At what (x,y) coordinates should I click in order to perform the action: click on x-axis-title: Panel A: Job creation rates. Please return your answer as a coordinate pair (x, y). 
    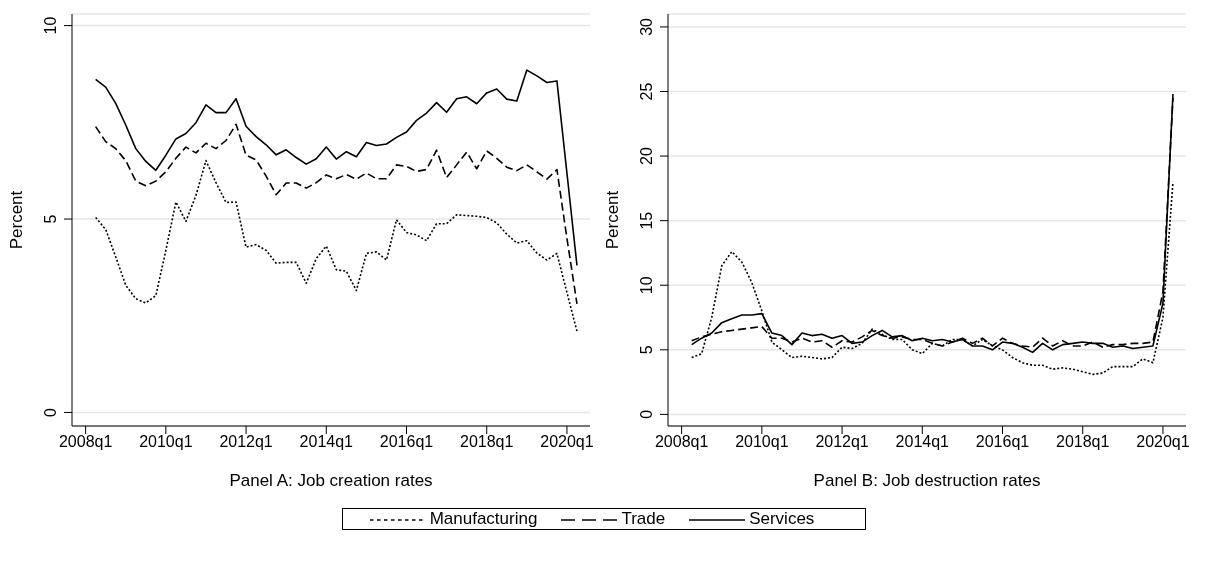
    Looking at the image, I should click on (331, 480).